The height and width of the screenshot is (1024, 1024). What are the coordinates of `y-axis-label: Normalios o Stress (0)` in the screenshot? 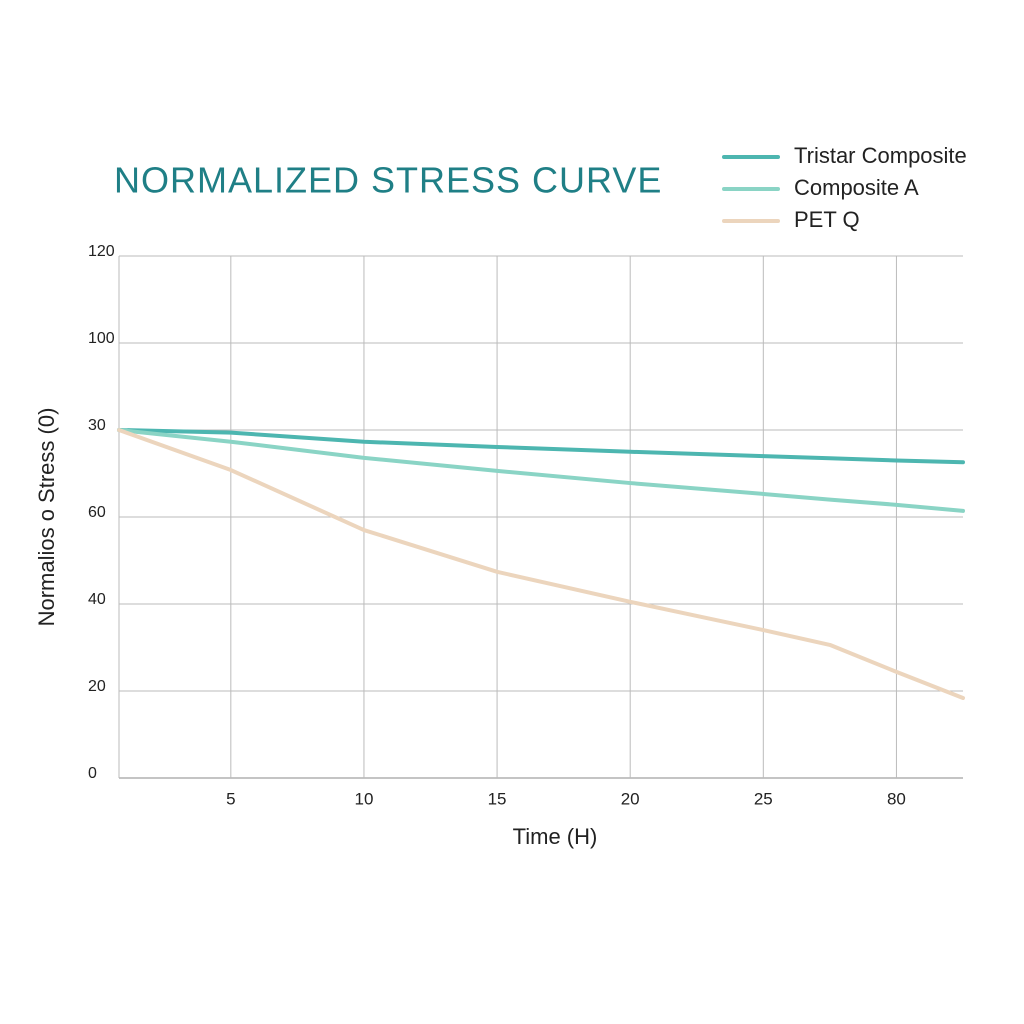 It's located at (46, 517).